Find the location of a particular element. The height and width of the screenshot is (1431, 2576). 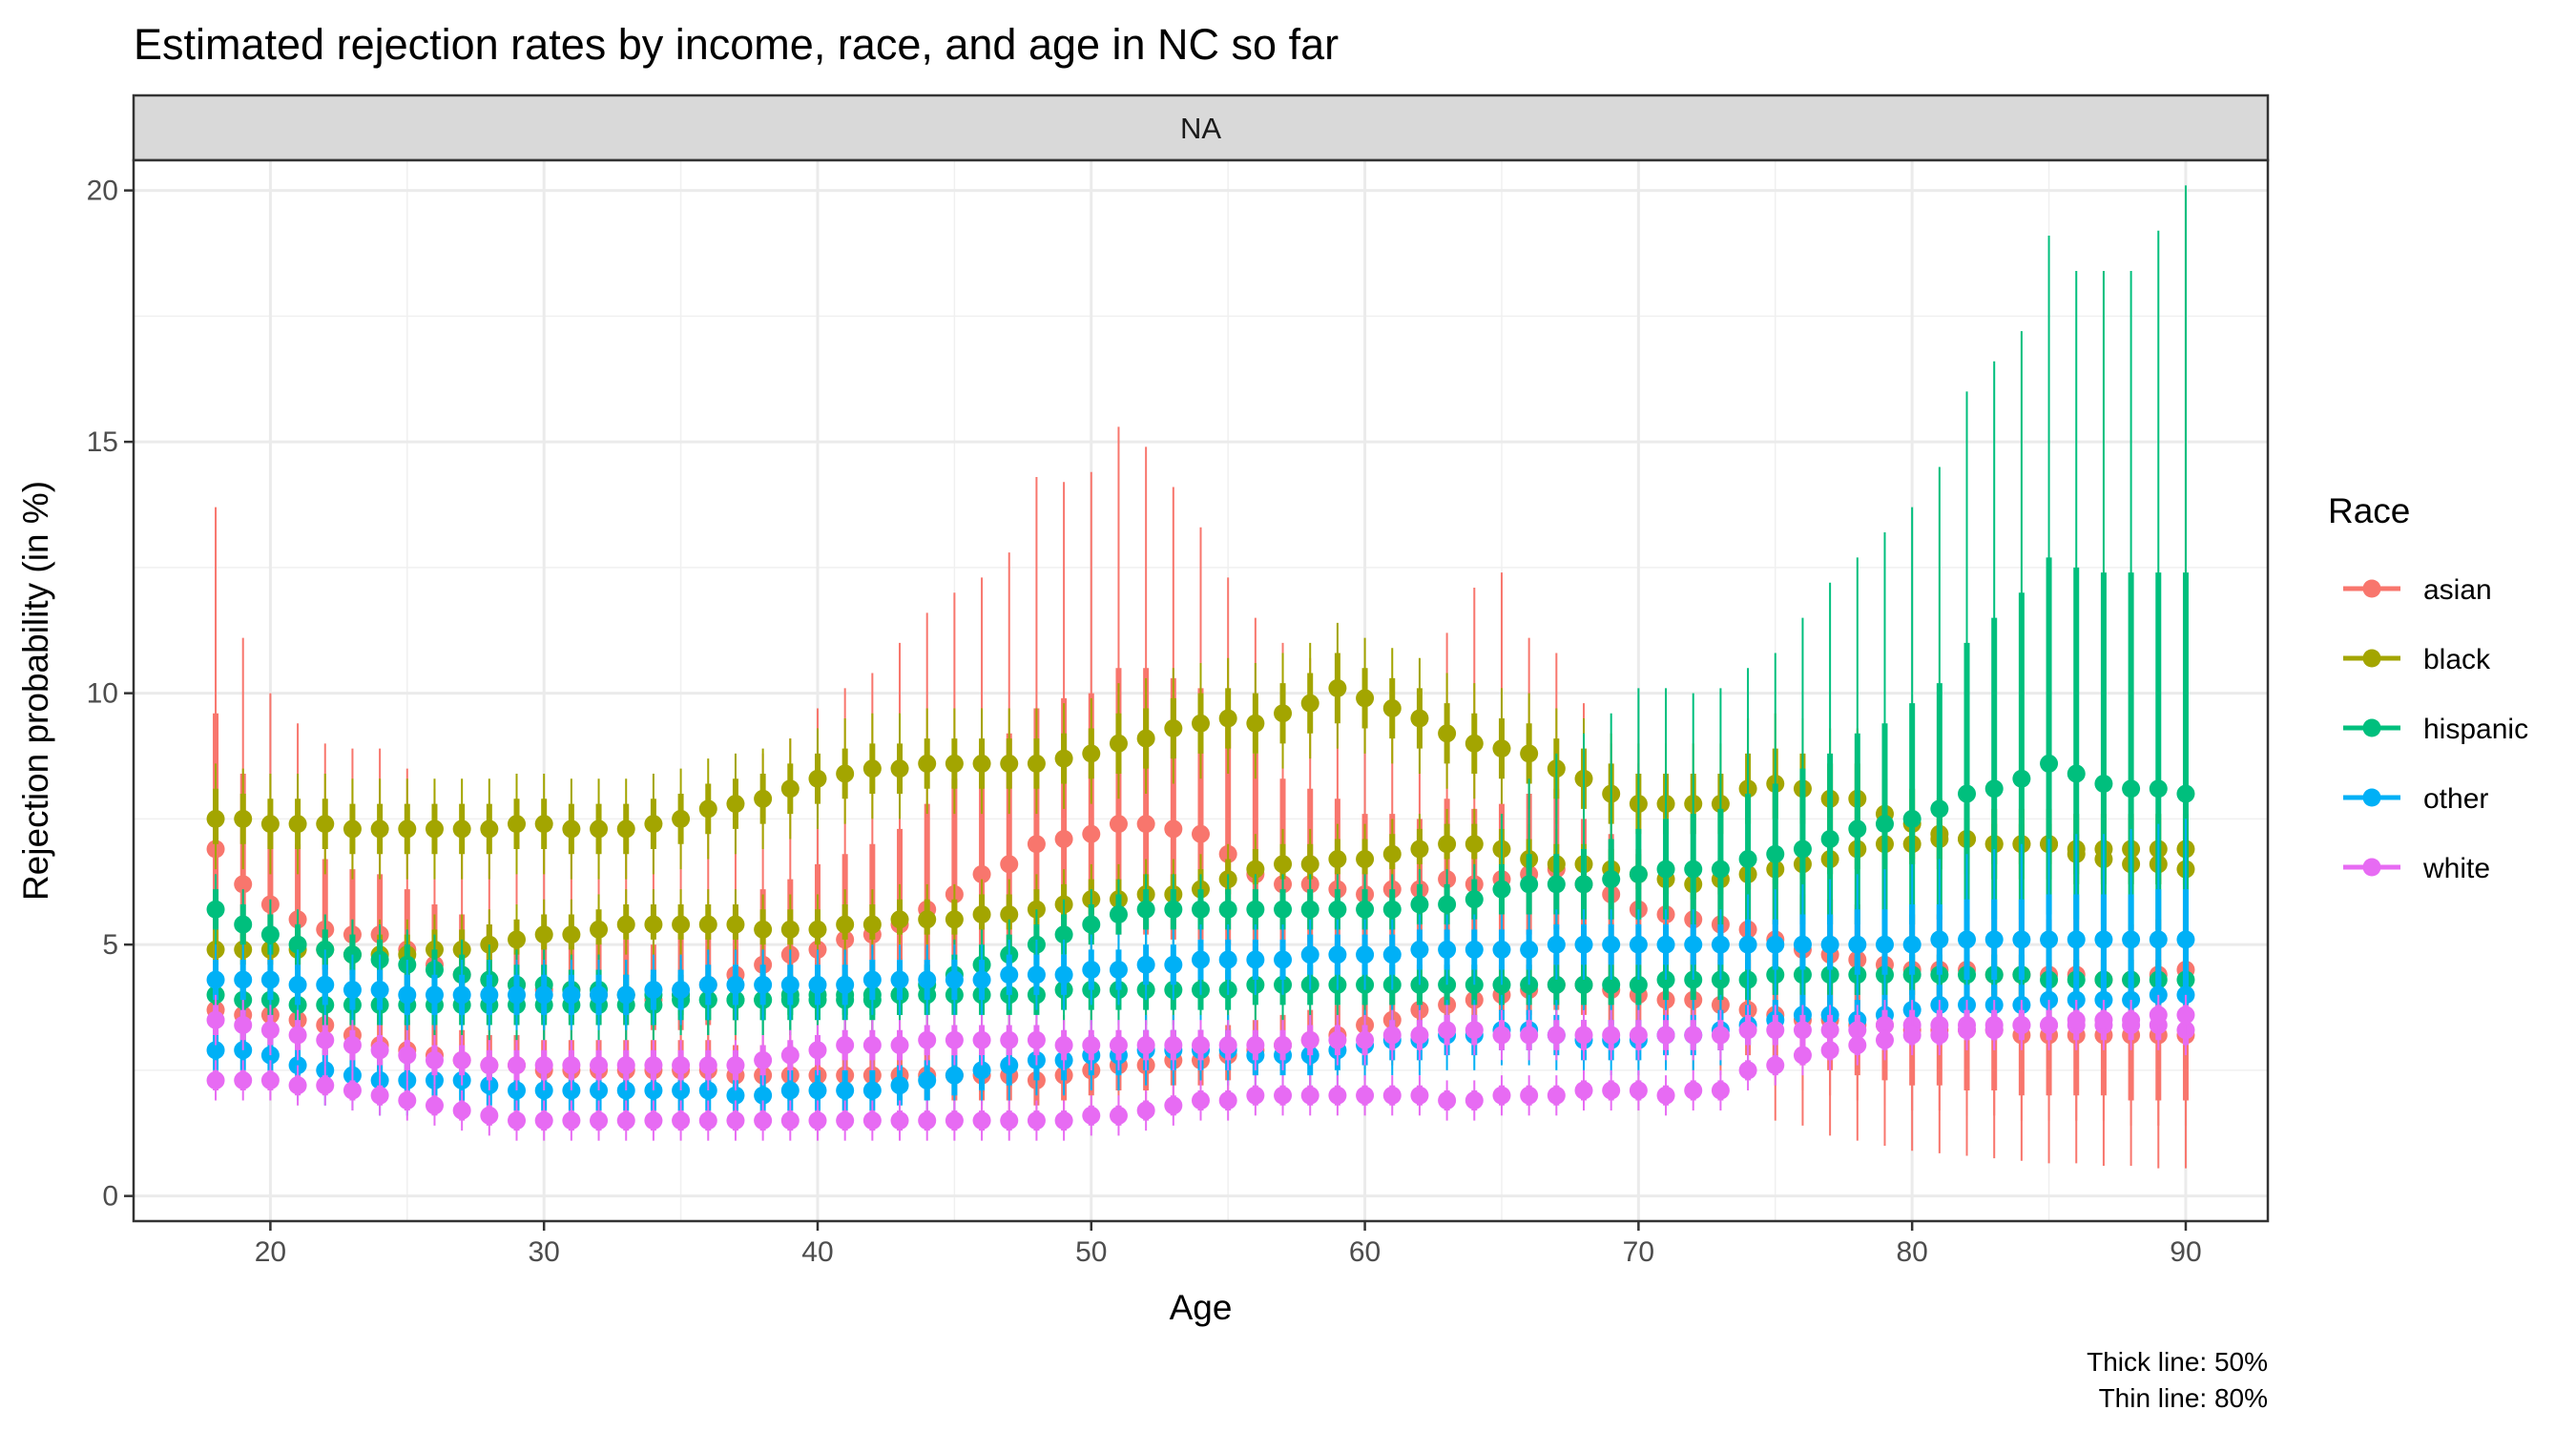

legend-key-point-white is located at coordinates (2371, 867).